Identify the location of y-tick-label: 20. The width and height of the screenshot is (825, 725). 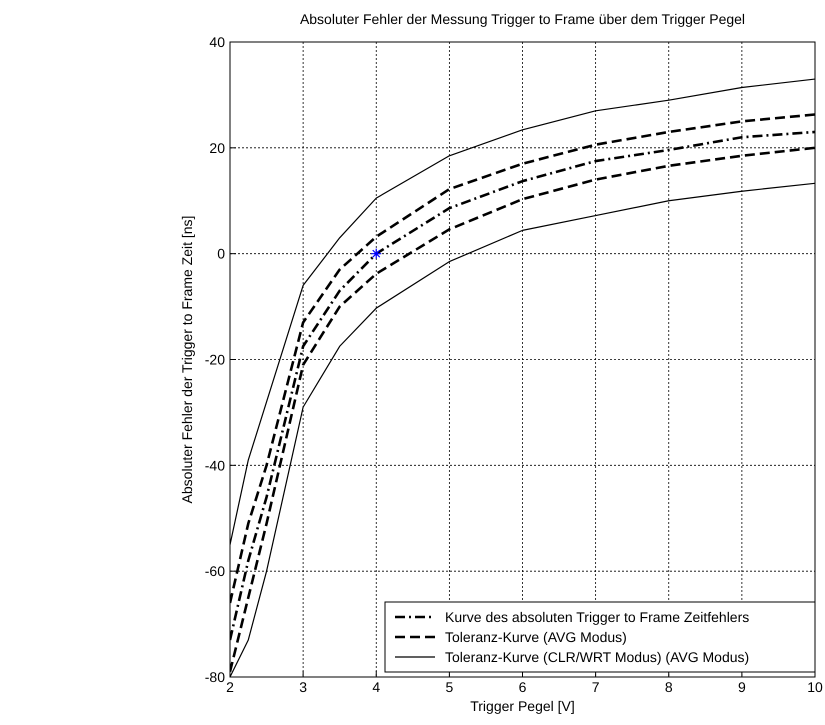
(217, 148).